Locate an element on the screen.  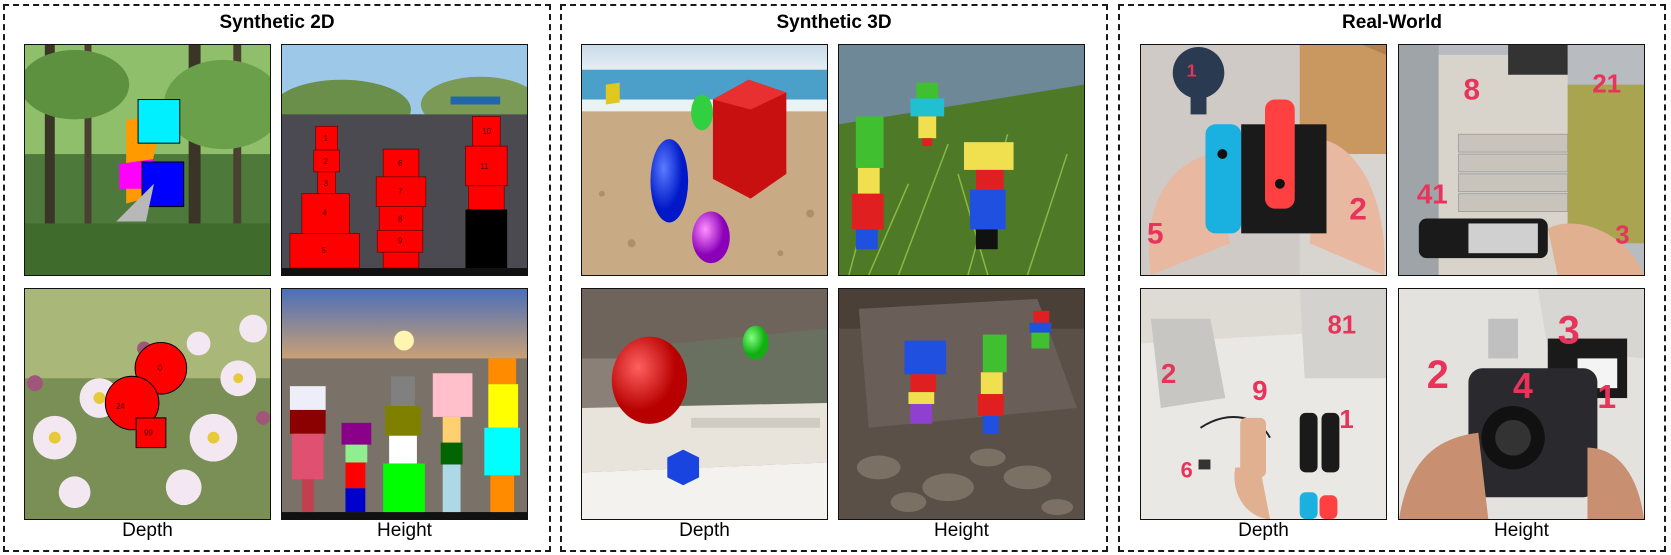
synthetic-2d-depth-image-2: 0 24 99 is located at coordinates (147, 404).